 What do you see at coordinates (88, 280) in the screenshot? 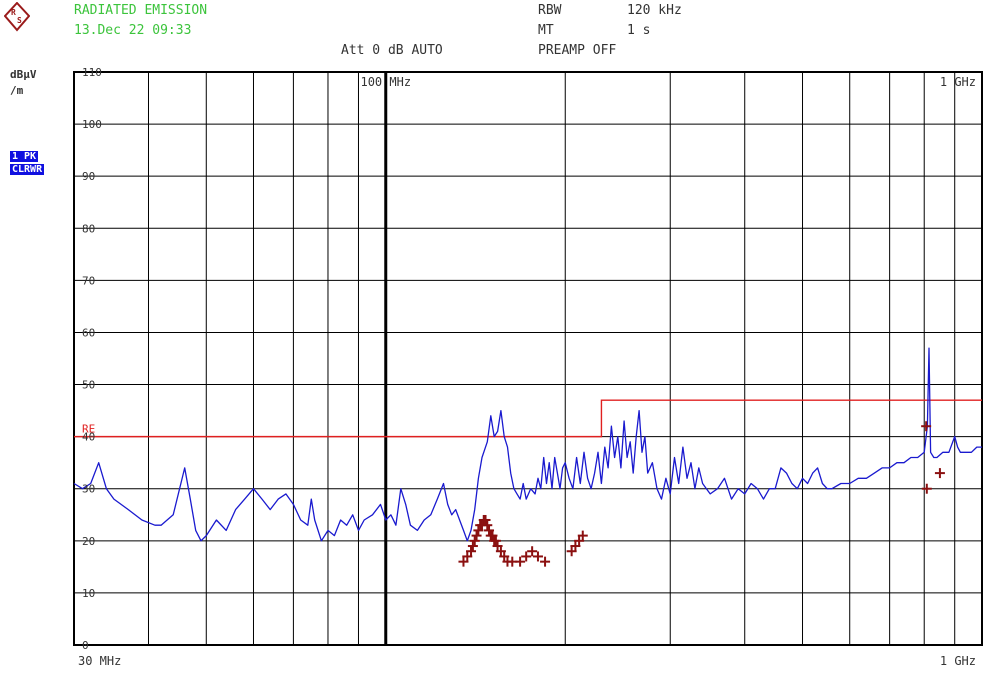
I see `y-tick-label: 70` at bounding box center [88, 280].